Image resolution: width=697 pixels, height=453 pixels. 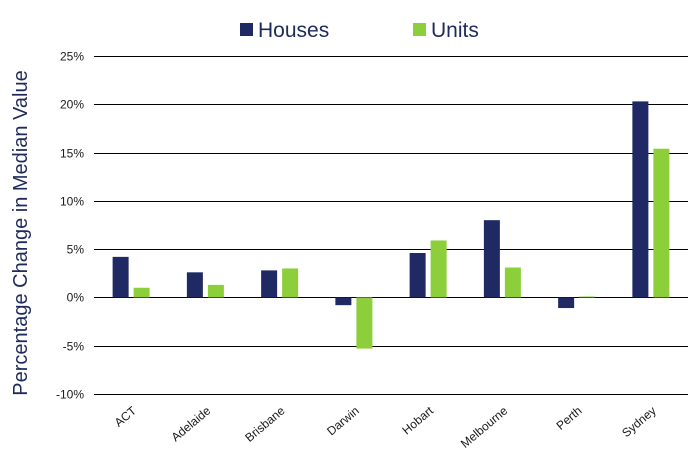 What do you see at coordinates (639, 422) in the screenshot?
I see `x-tick-label: Sydney` at bounding box center [639, 422].